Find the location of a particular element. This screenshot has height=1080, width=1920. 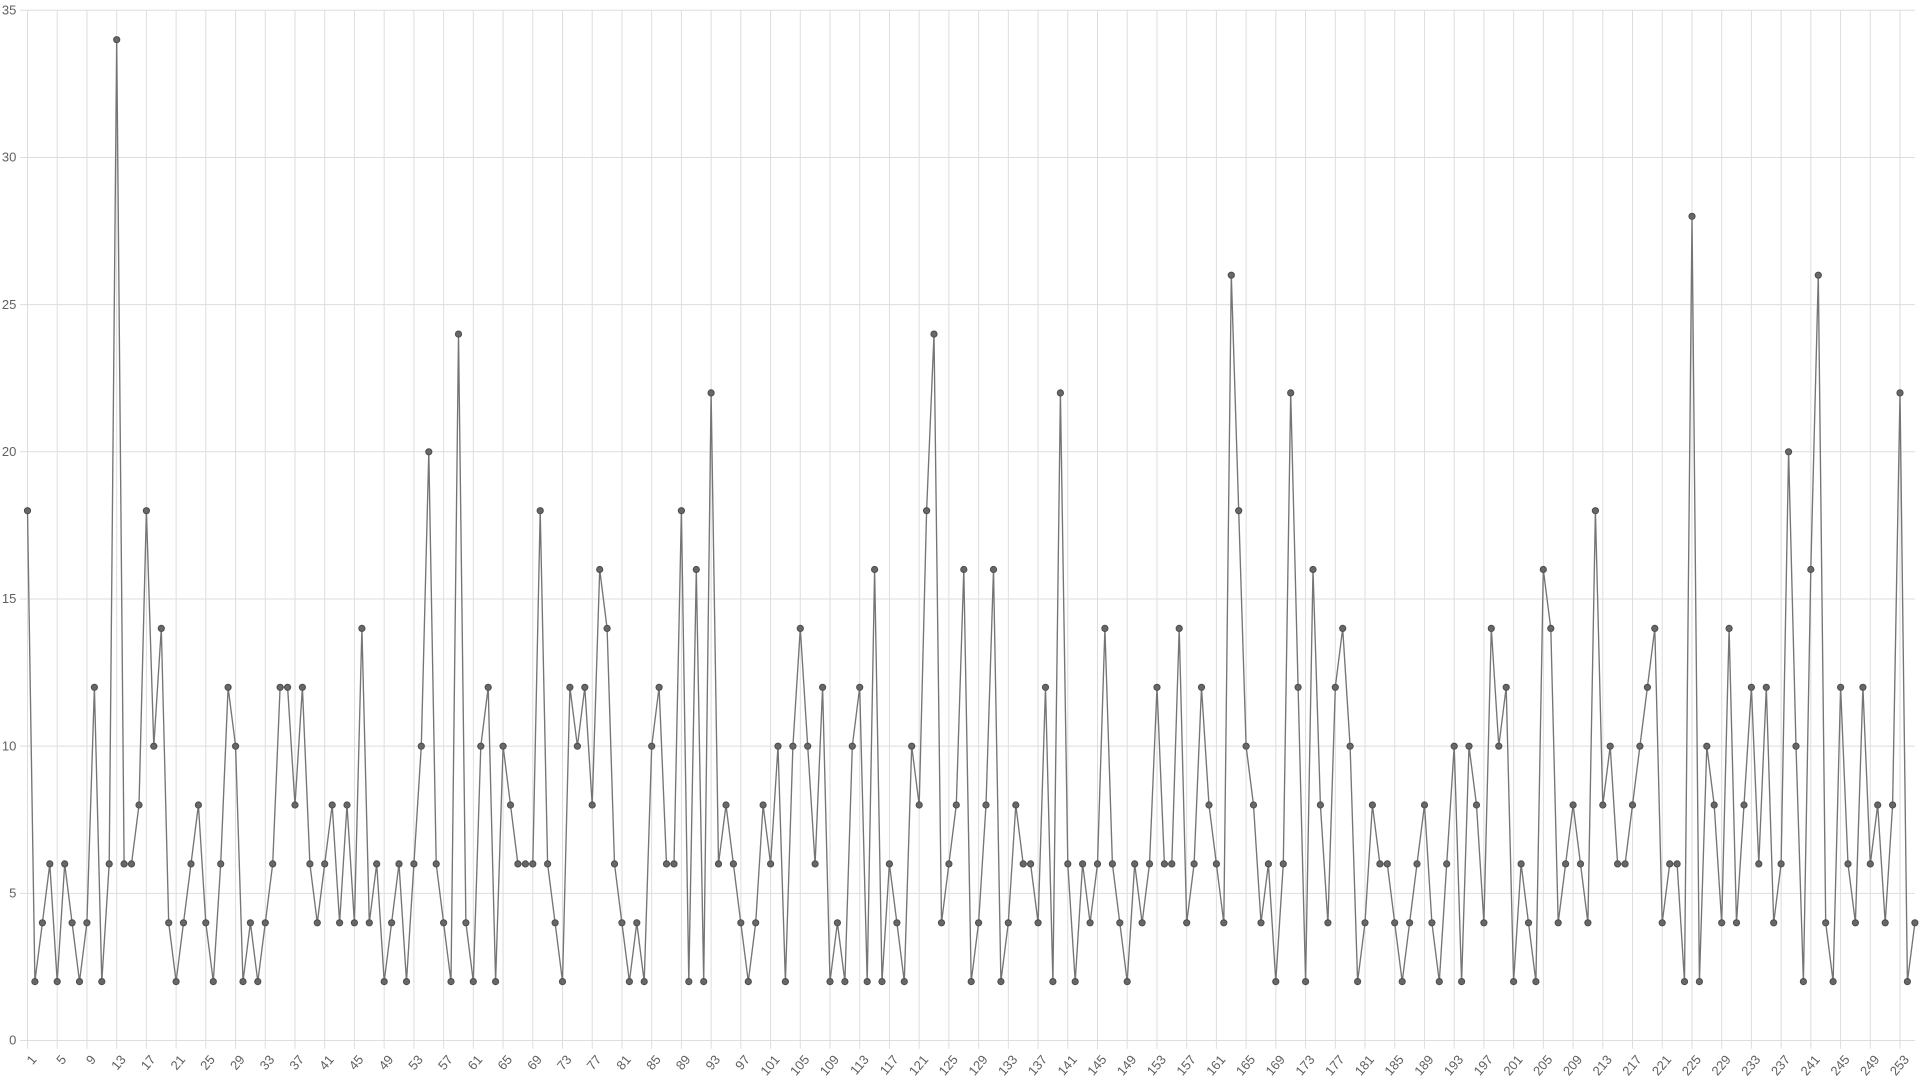

svg-text: 125 is located at coordinates (948, 1065).